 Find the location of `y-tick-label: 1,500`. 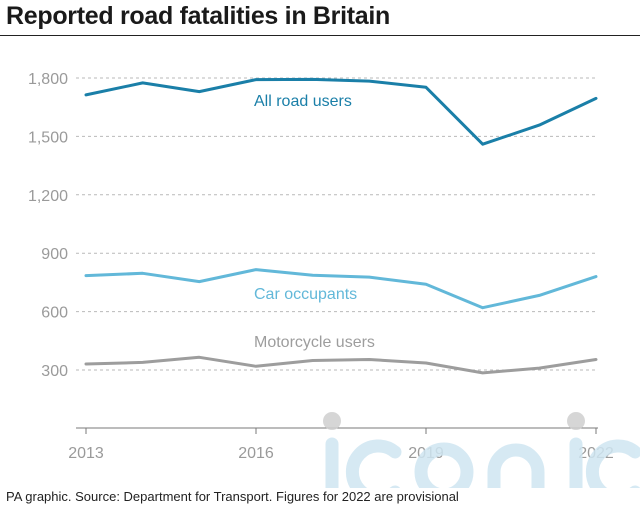

y-tick-label: 1,500 is located at coordinates (48, 137).